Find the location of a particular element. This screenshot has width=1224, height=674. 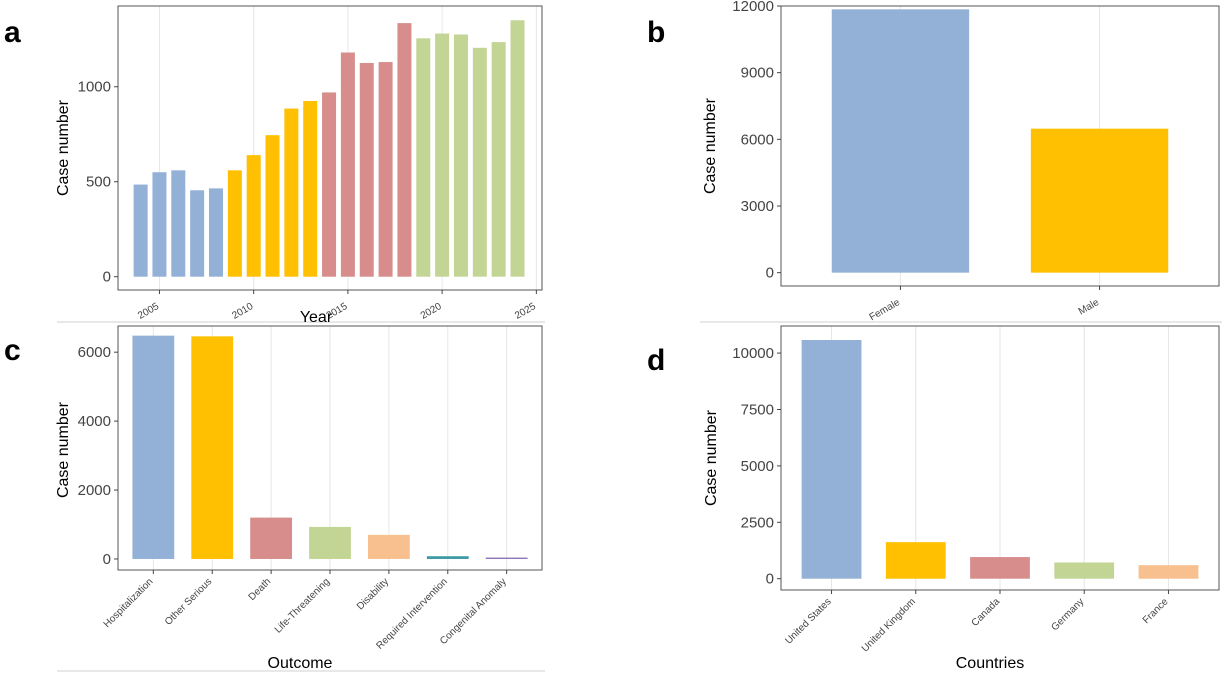

xtick-label: Disability is located at coordinates (373, 594).